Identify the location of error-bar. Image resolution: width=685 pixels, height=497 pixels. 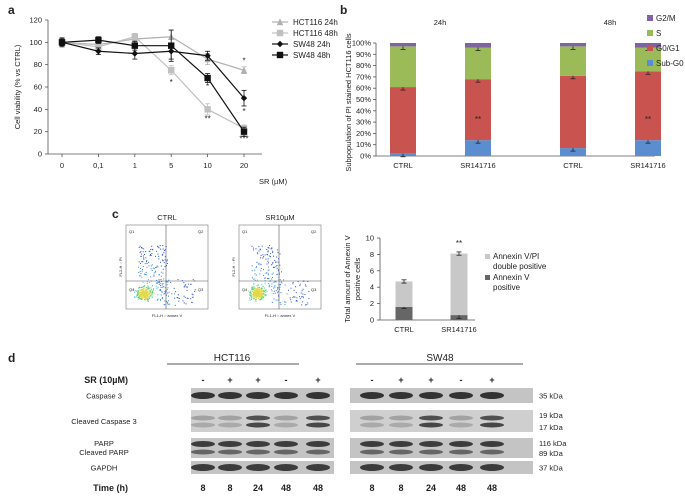
(459, 253).